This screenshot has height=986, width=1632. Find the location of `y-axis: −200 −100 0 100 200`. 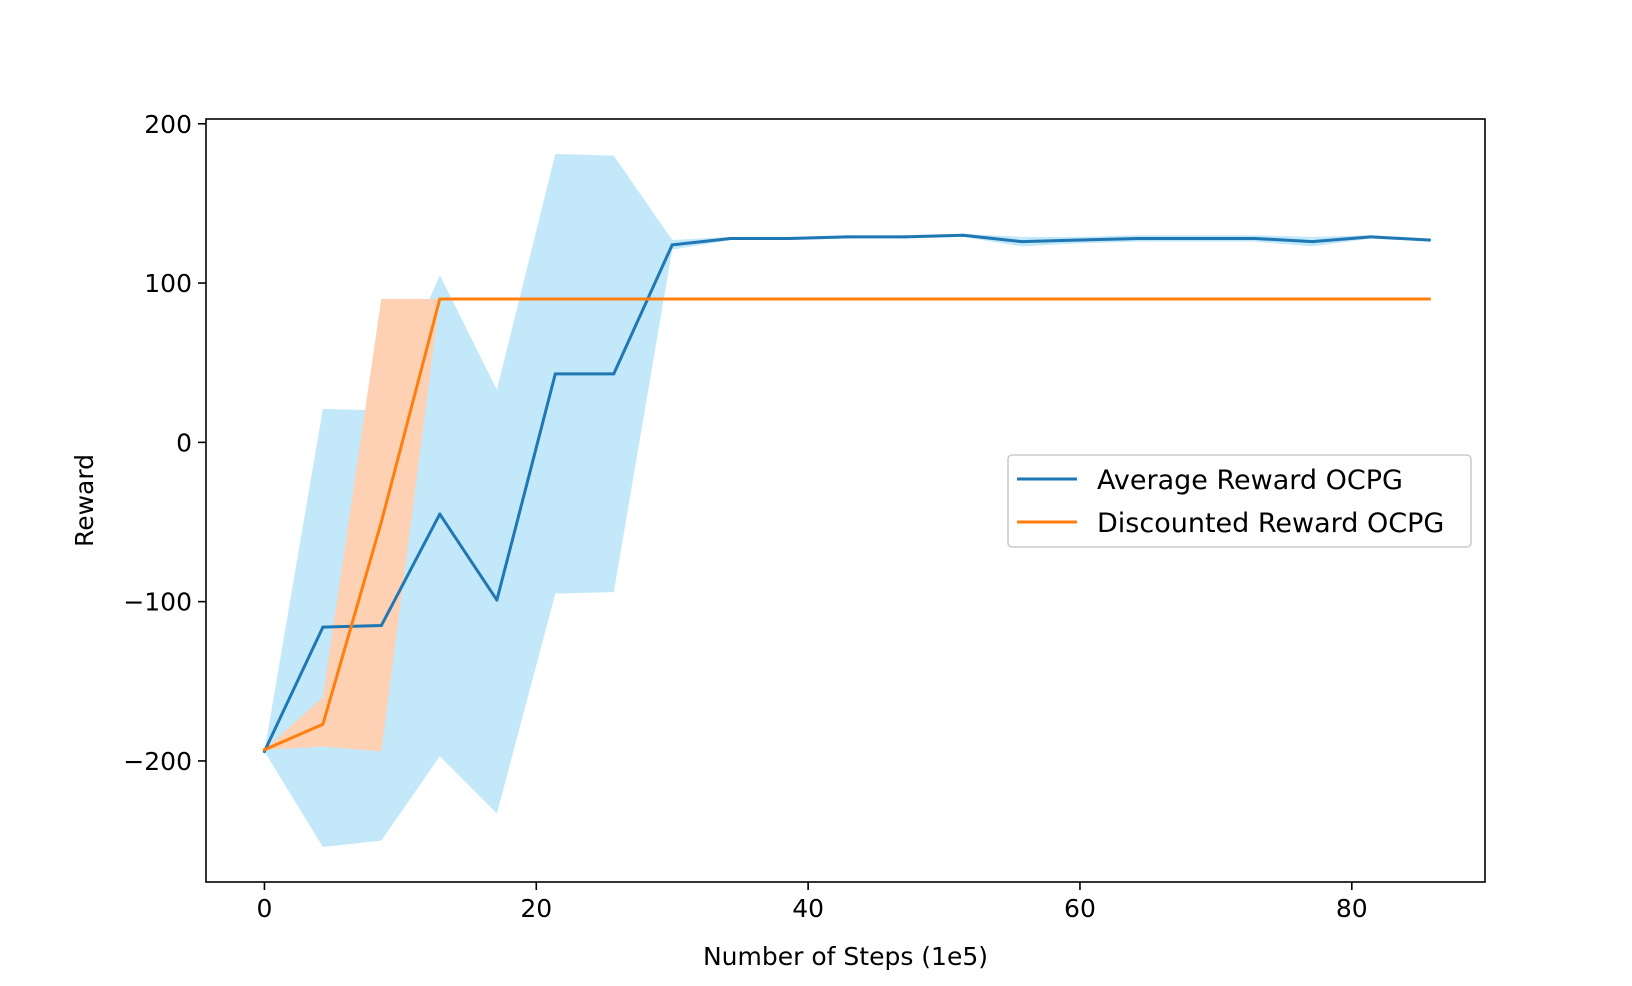

y-axis: −200 −100 0 100 200 is located at coordinates (164, 443).